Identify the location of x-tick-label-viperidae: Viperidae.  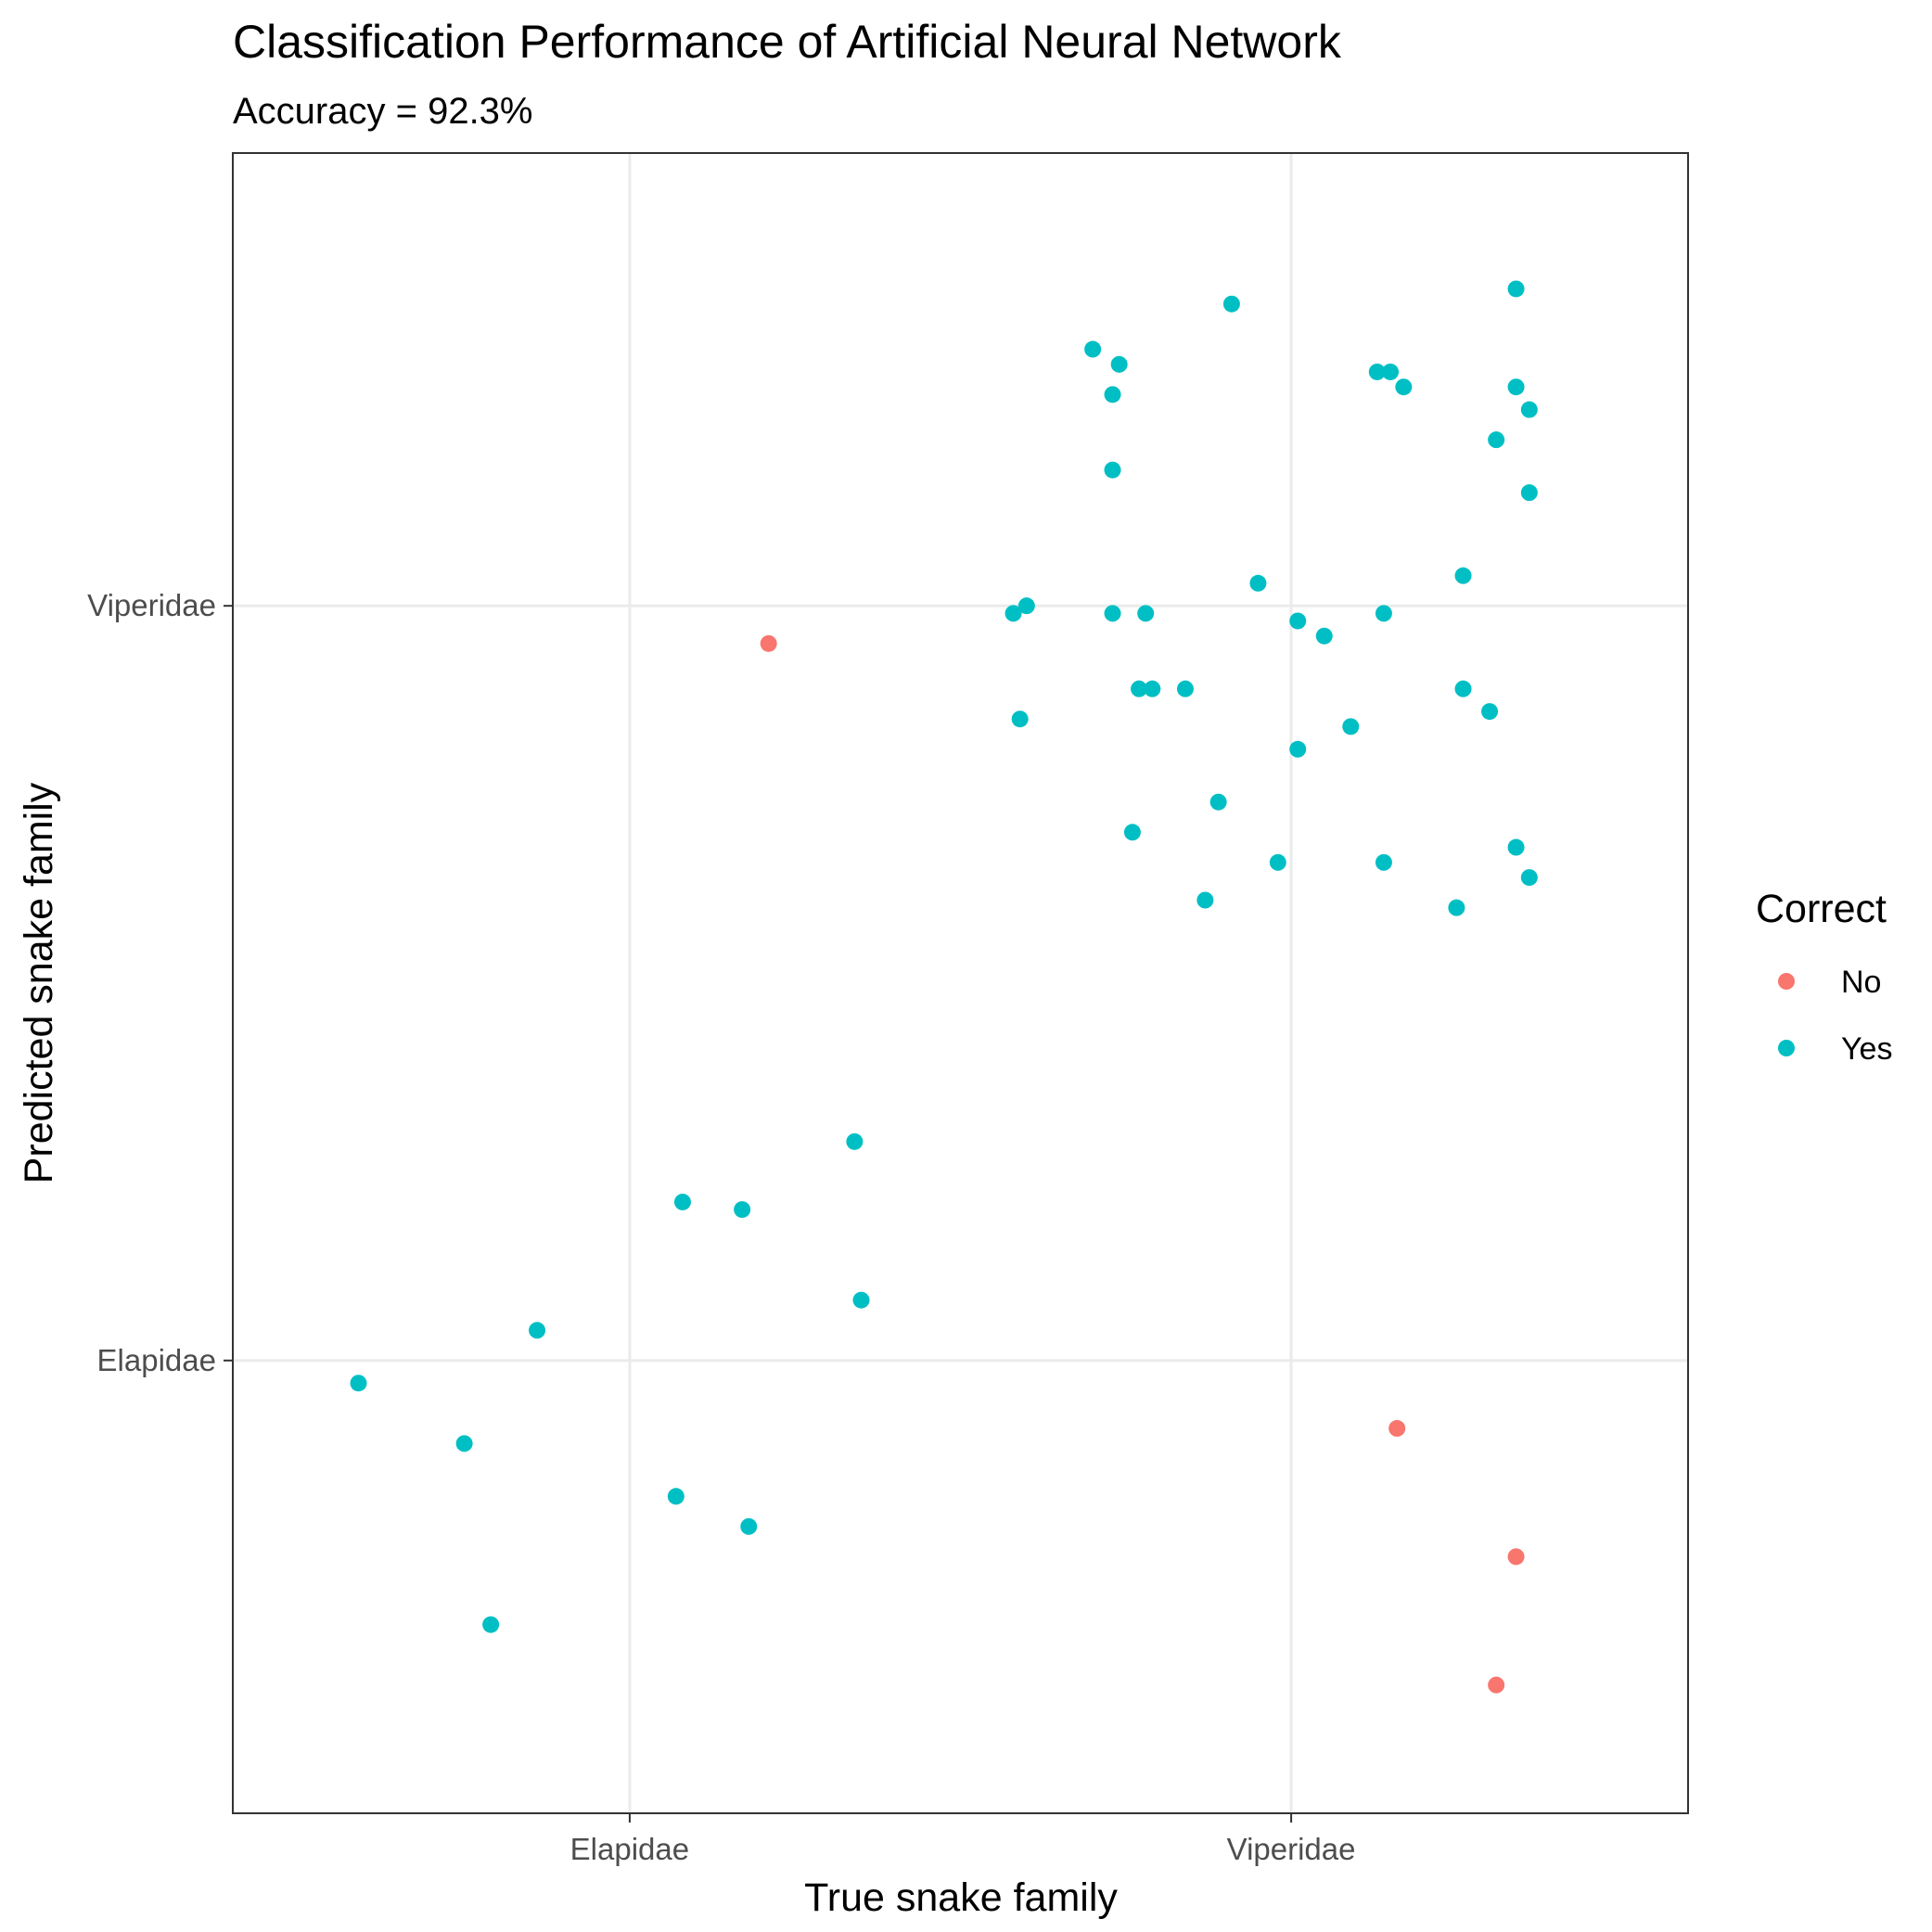
(1291, 1849).